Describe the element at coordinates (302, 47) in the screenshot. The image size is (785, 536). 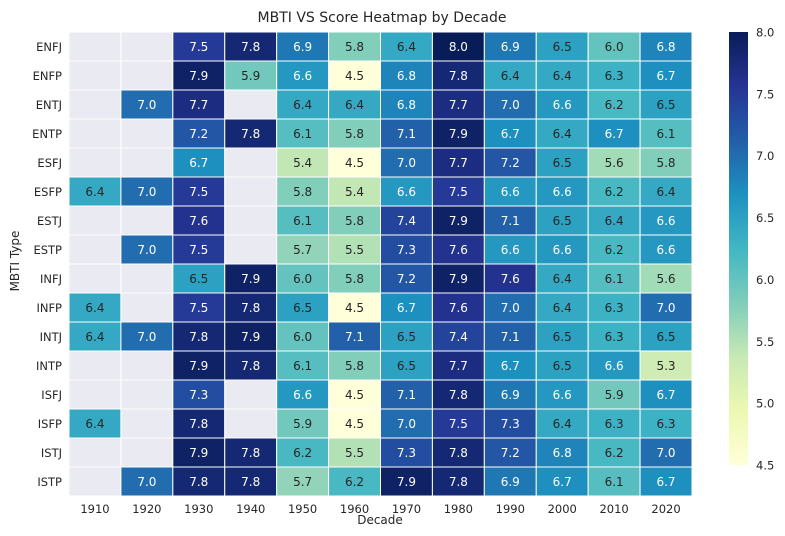
I see `heatmap-cell-label: 6.9` at that location.